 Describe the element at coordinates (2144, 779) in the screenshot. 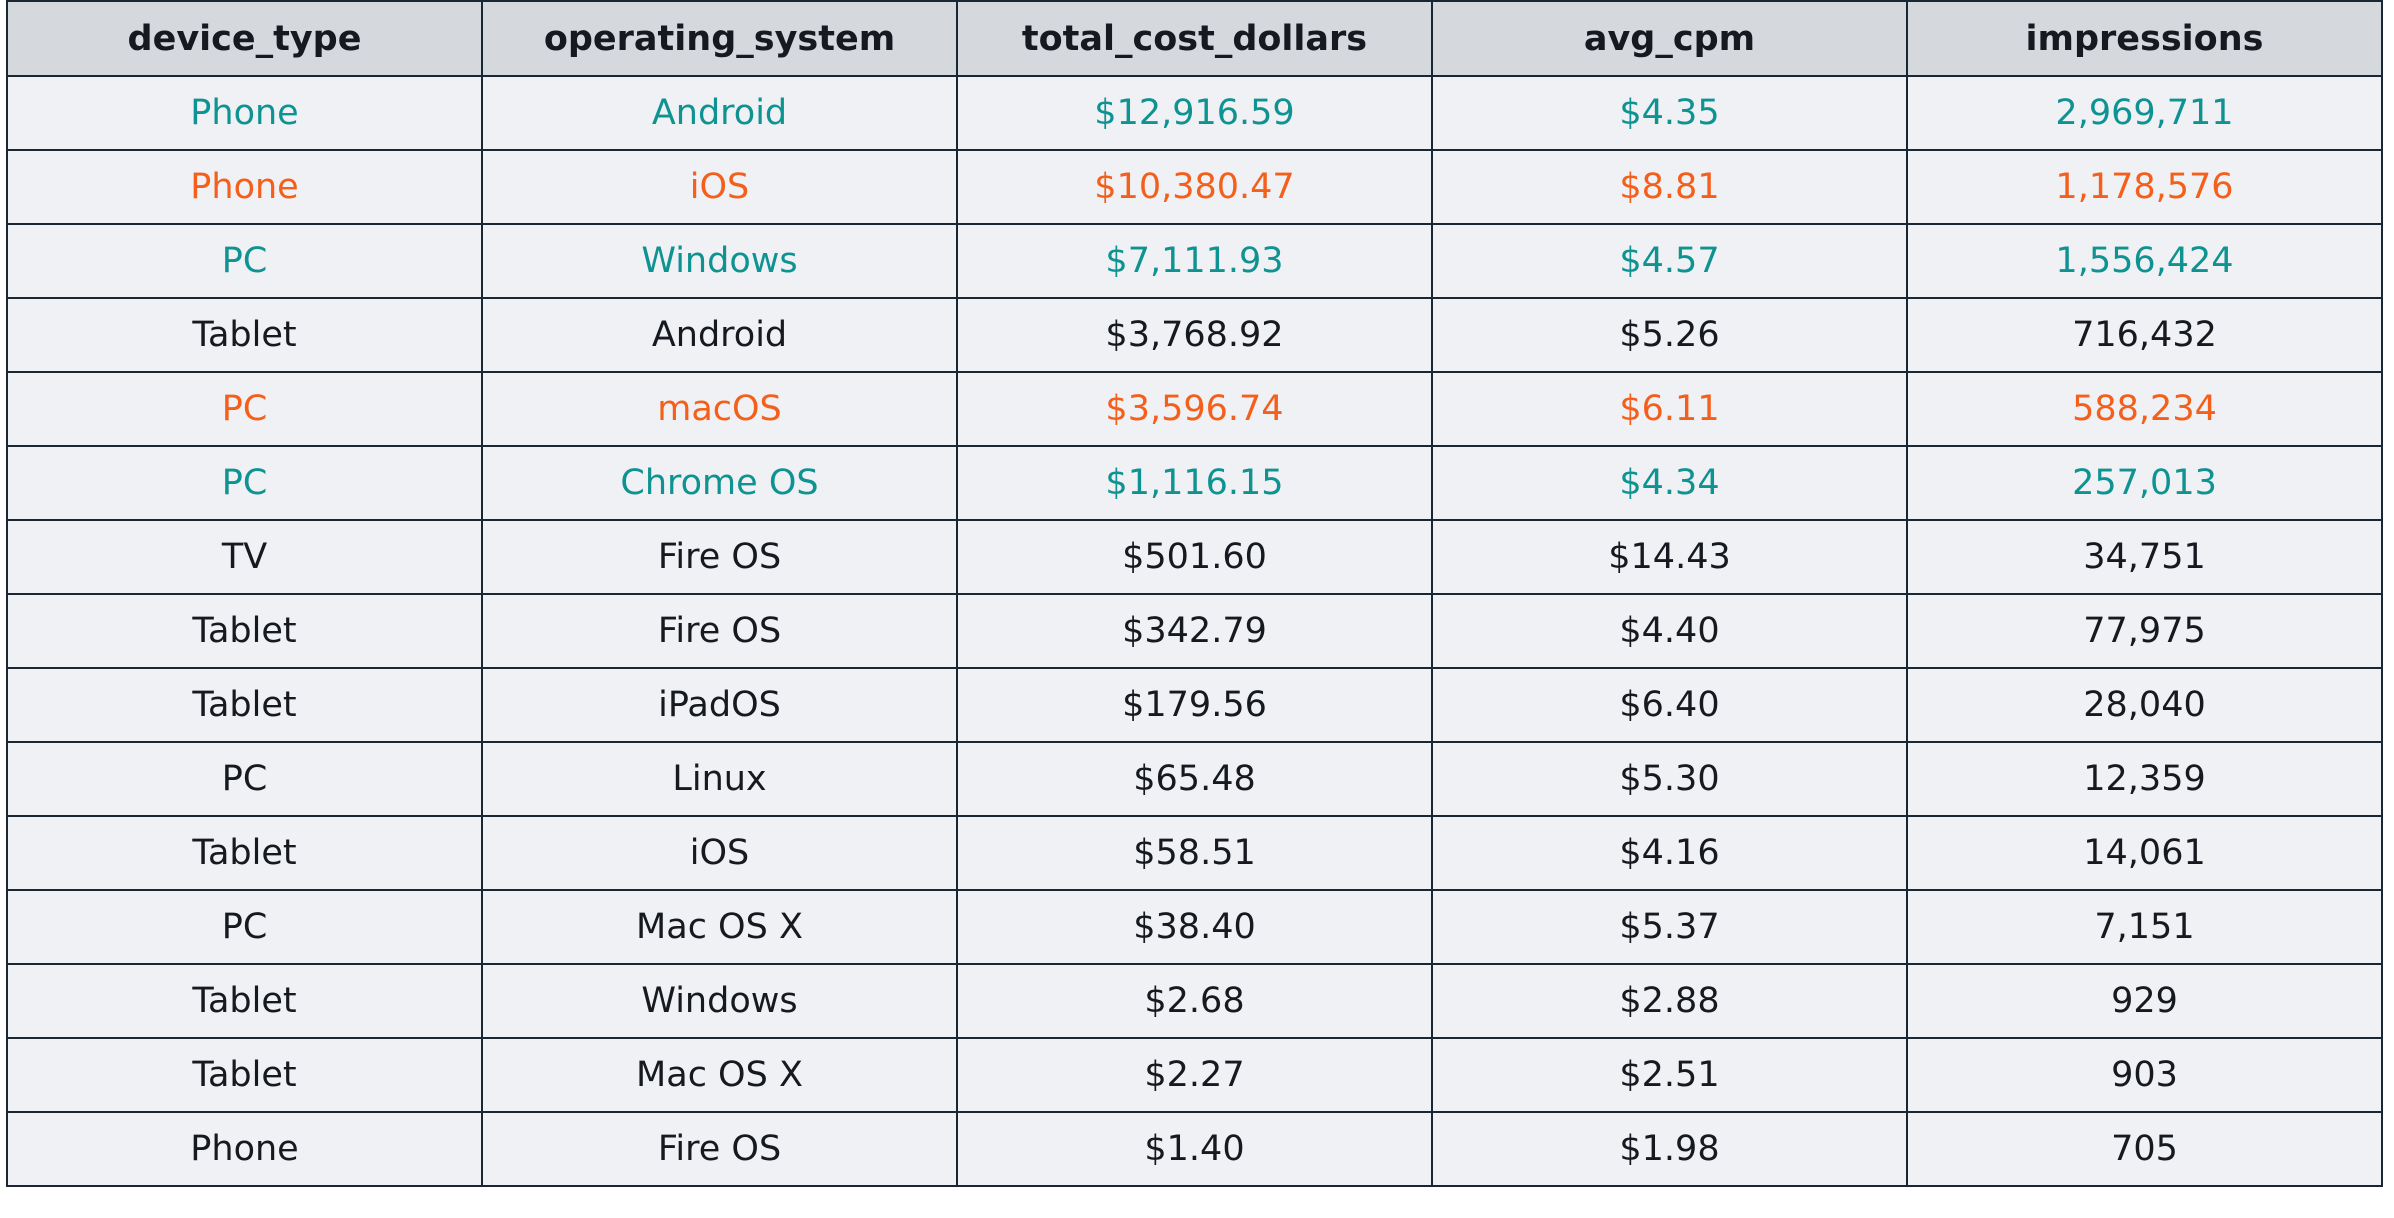

I see `cell-impressions: 12,359` at that location.